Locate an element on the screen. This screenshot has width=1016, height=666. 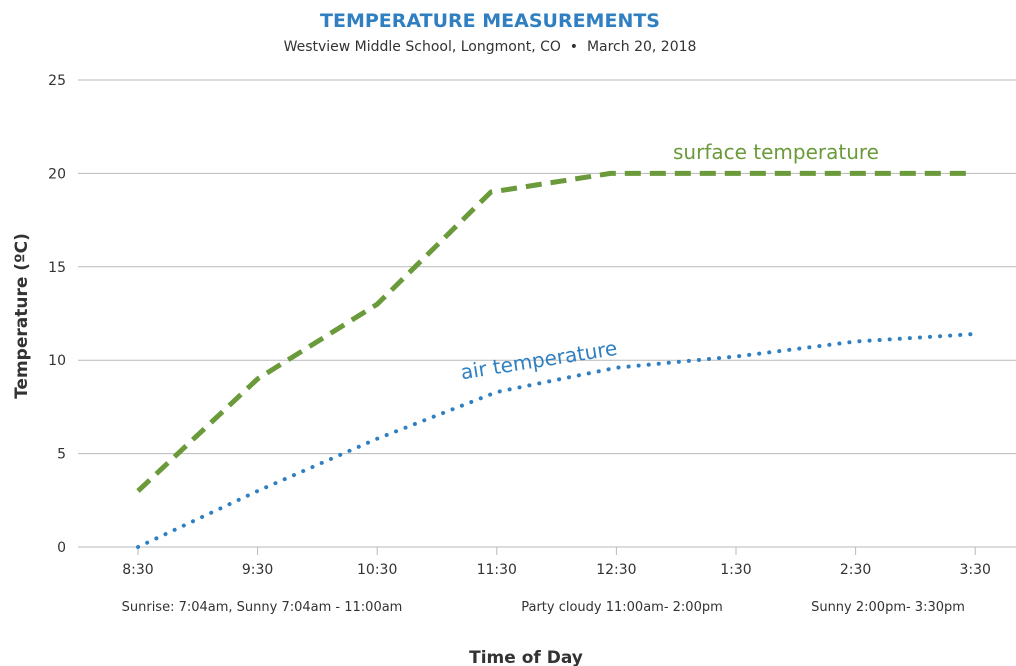
y-tick-15: 15 is located at coordinates (57, 268).